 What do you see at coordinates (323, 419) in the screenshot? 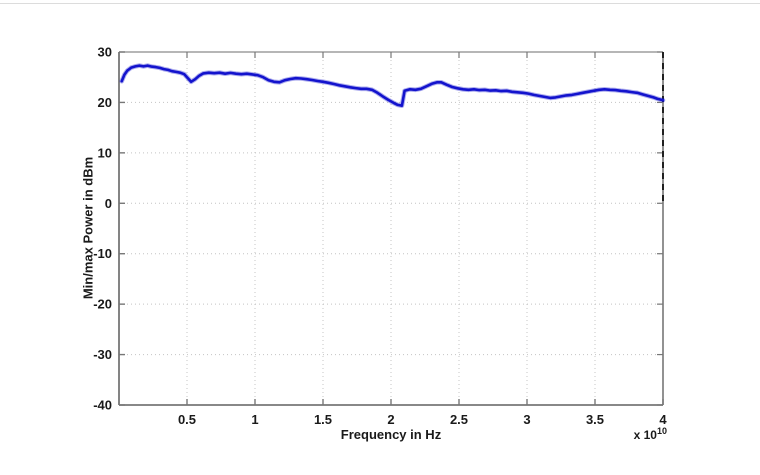
I see `x-tick-label: 1.5` at bounding box center [323, 419].